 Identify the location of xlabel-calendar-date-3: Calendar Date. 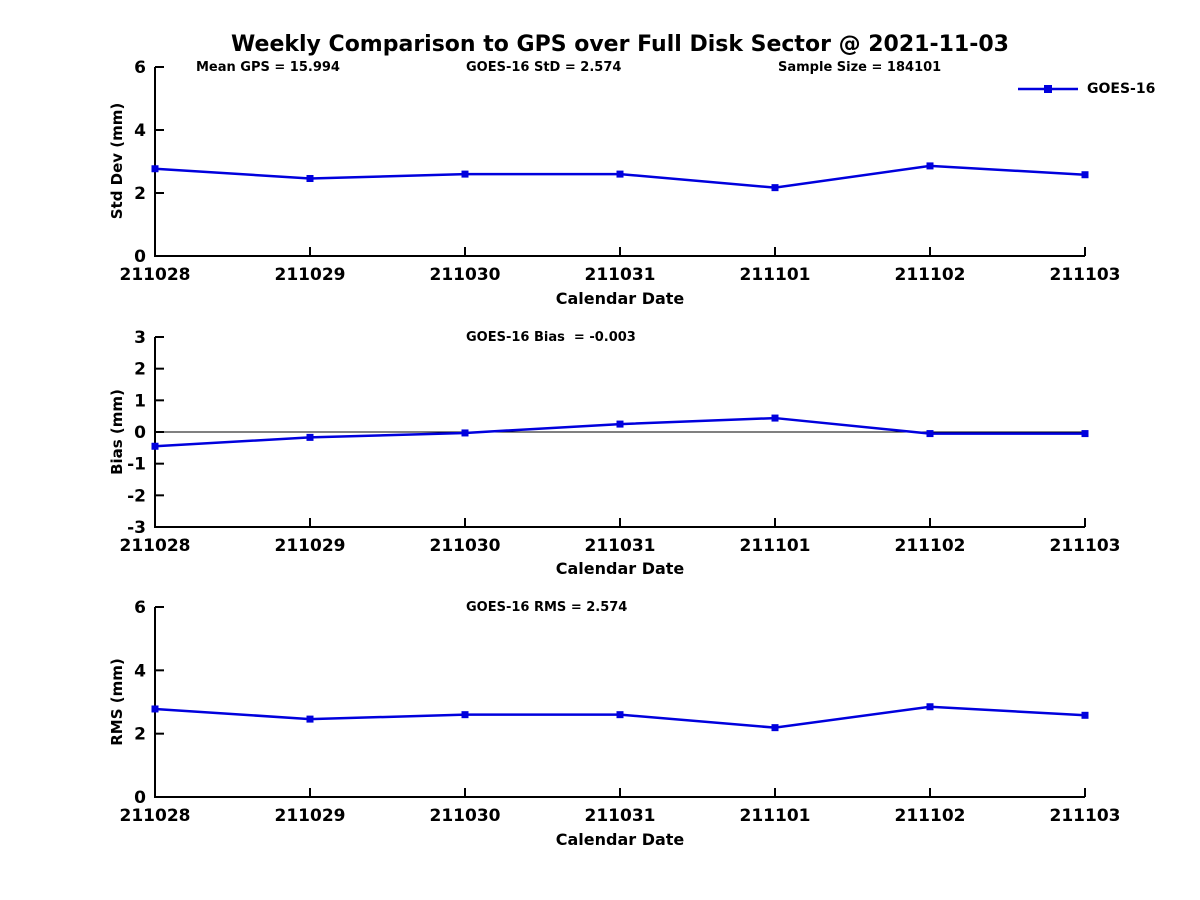
(620, 839).